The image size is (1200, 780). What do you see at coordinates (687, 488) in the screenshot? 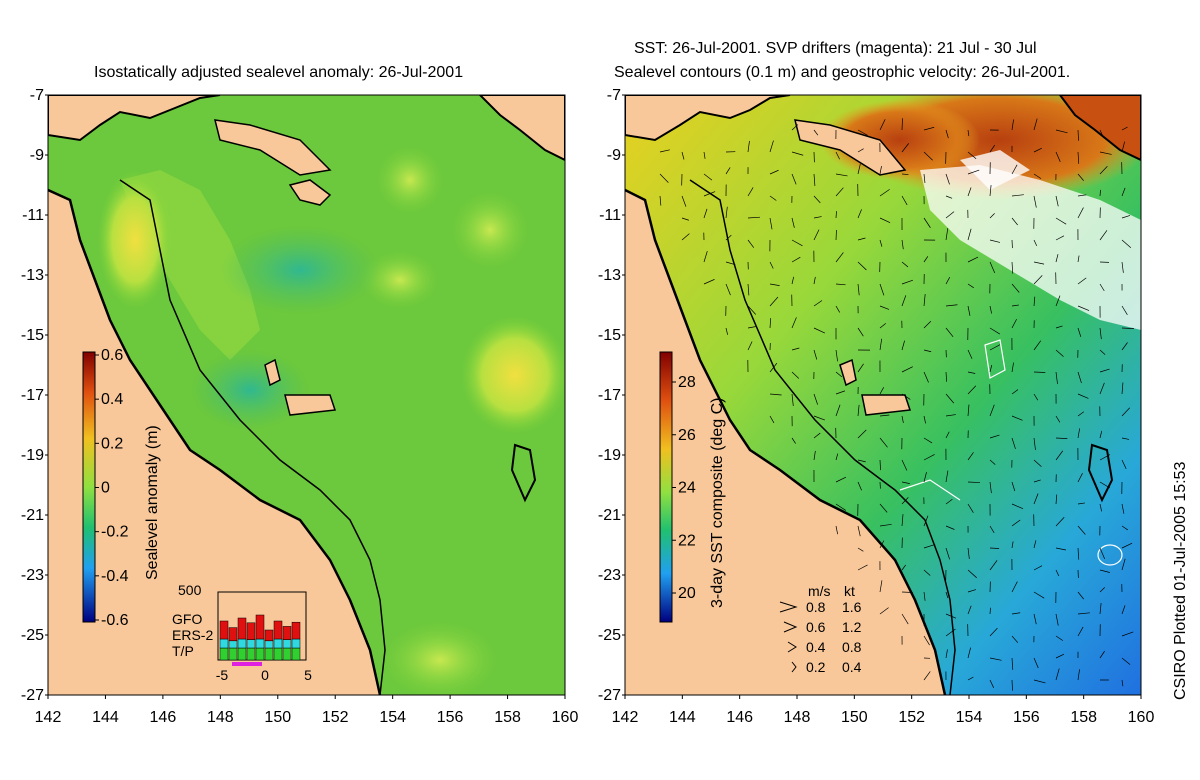
I see `colorbar-tick-label: 24` at bounding box center [687, 488].